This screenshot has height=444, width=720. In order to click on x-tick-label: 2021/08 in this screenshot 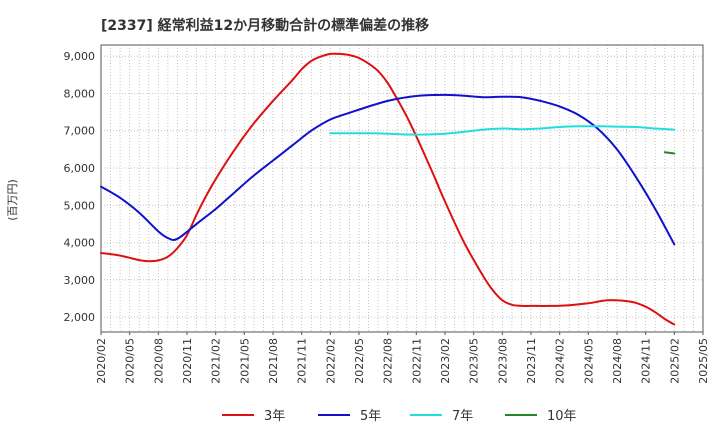, I will do `click(273, 361)`.